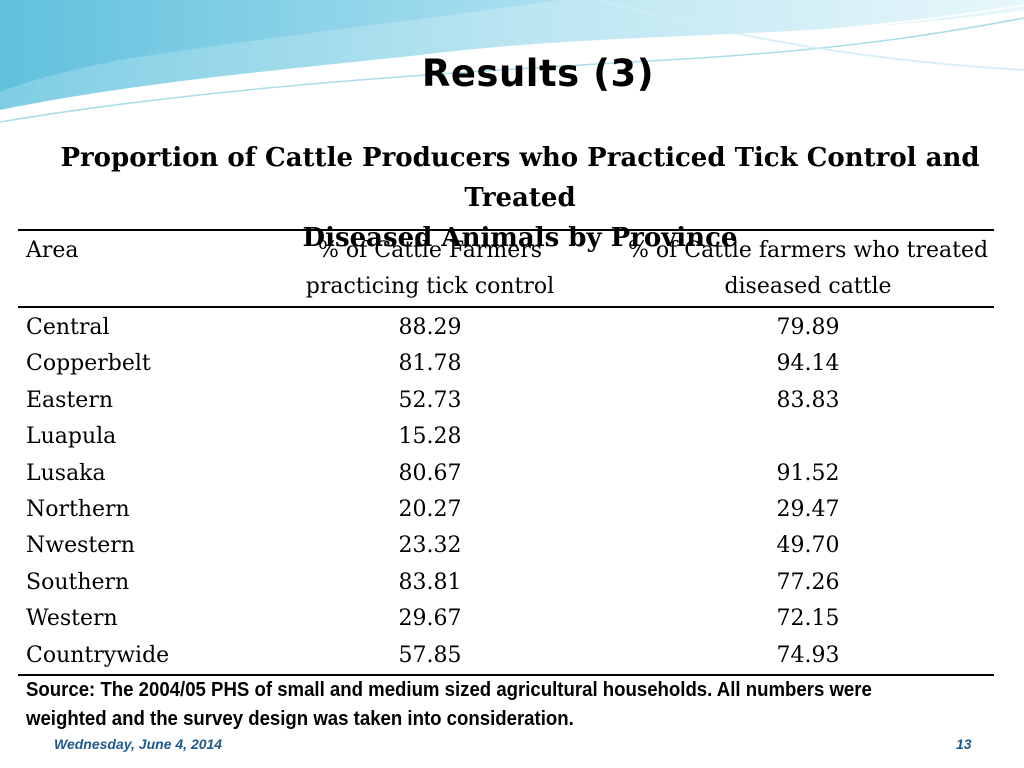 This screenshot has width=1024, height=768. Describe the element at coordinates (808, 619) in the screenshot. I see `cell-treated: 72.15` at that location.